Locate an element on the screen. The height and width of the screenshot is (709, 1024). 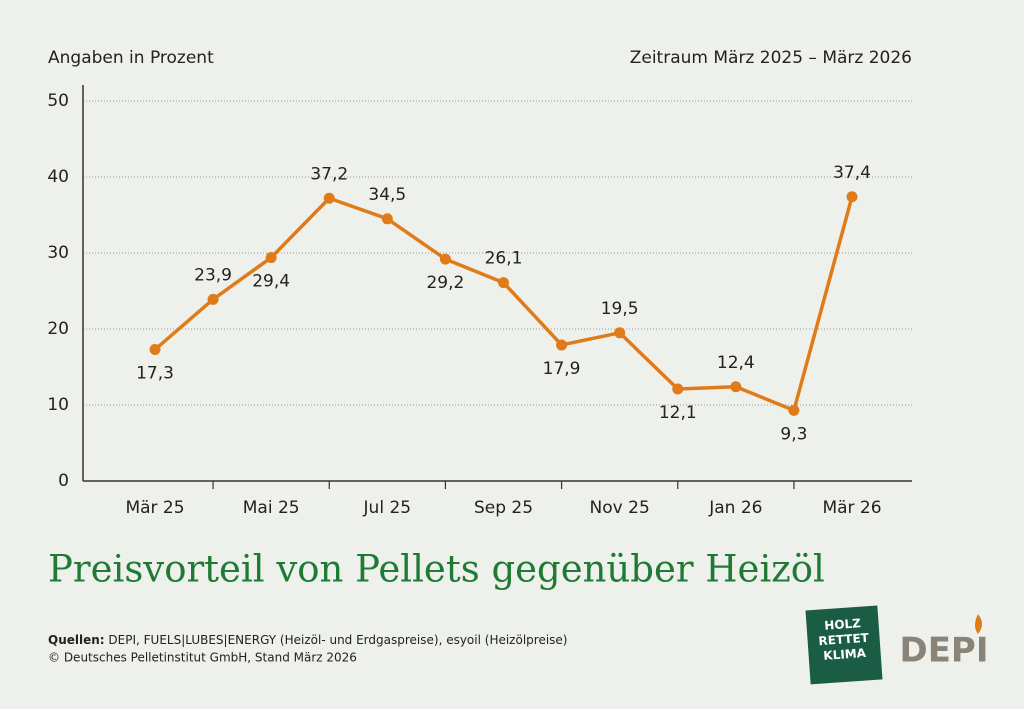
logo-text: KLIMA is located at coordinates (845, 654).